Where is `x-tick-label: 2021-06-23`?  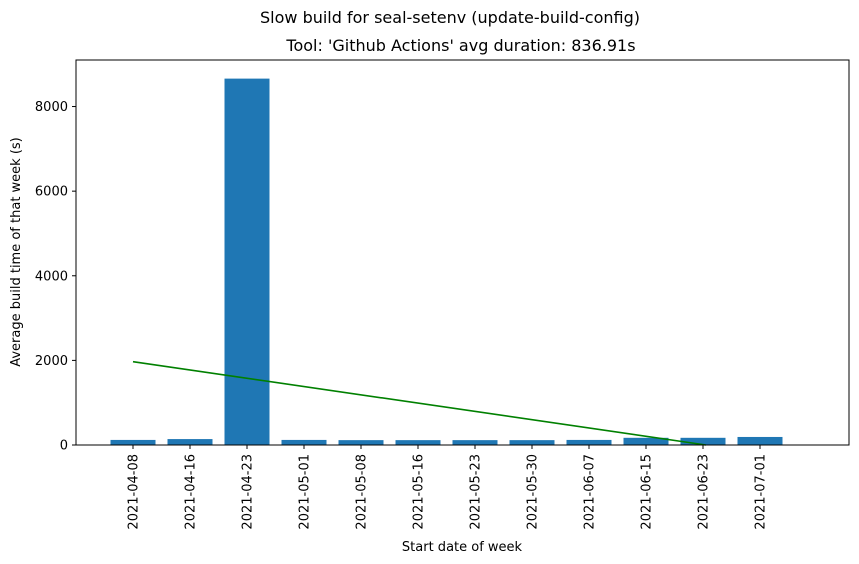 x-tick-label: 2021-06-23 is located at coordinates (704, 492).